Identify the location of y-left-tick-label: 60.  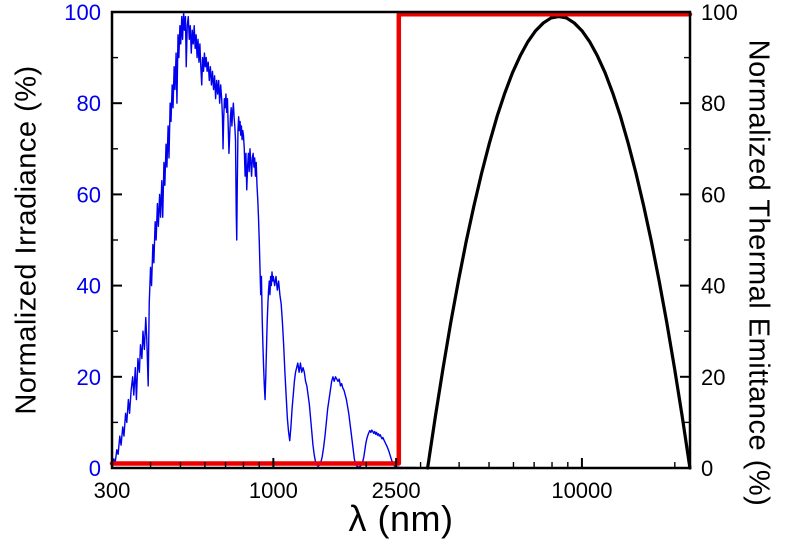
(89, 194).